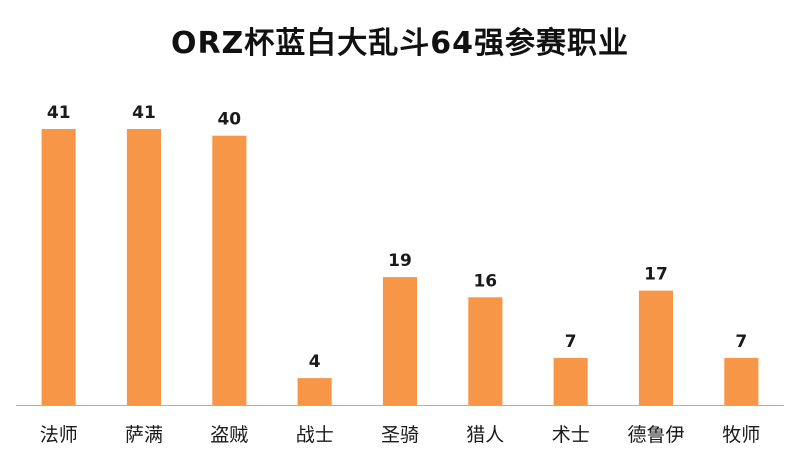 The image size is (800, 468). I want to click on category-label-8: 德鲁伊, so click(655, 435).